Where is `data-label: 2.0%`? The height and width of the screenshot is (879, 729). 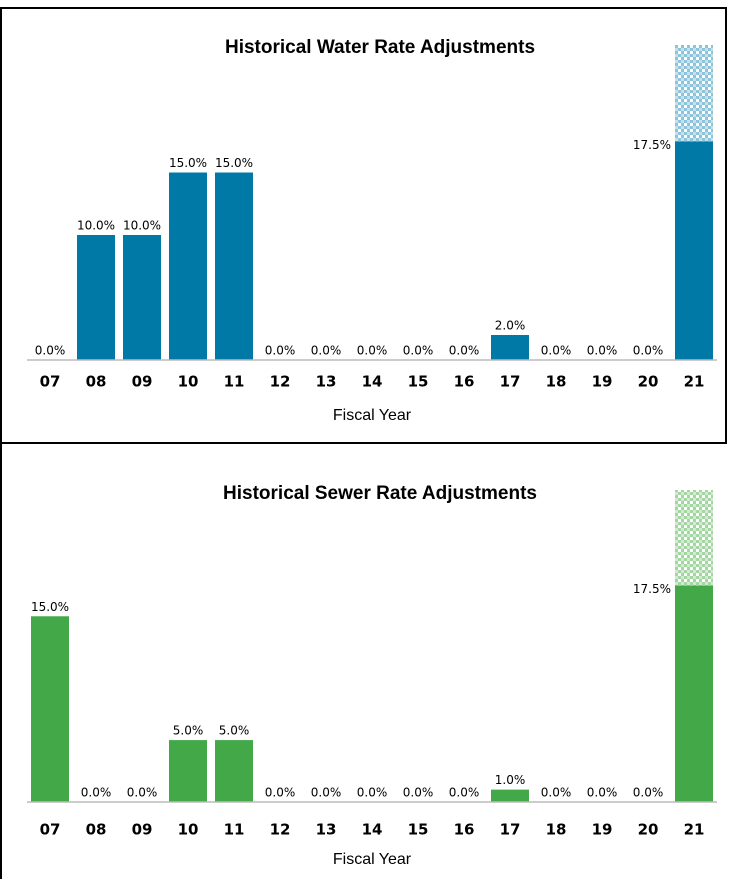
data-label: 2.0% is located at coordinates (510, 326).